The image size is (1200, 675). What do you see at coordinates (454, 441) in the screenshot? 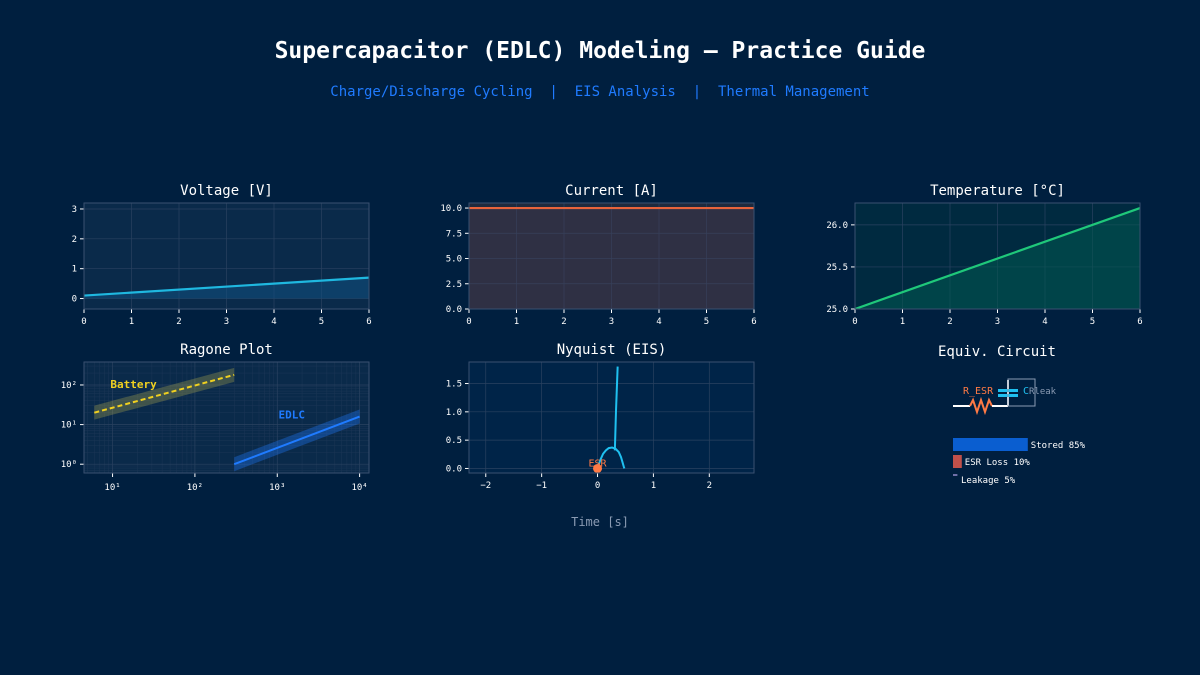
I see `y-tick-label: 0.5` at bounding box center [454, 441].